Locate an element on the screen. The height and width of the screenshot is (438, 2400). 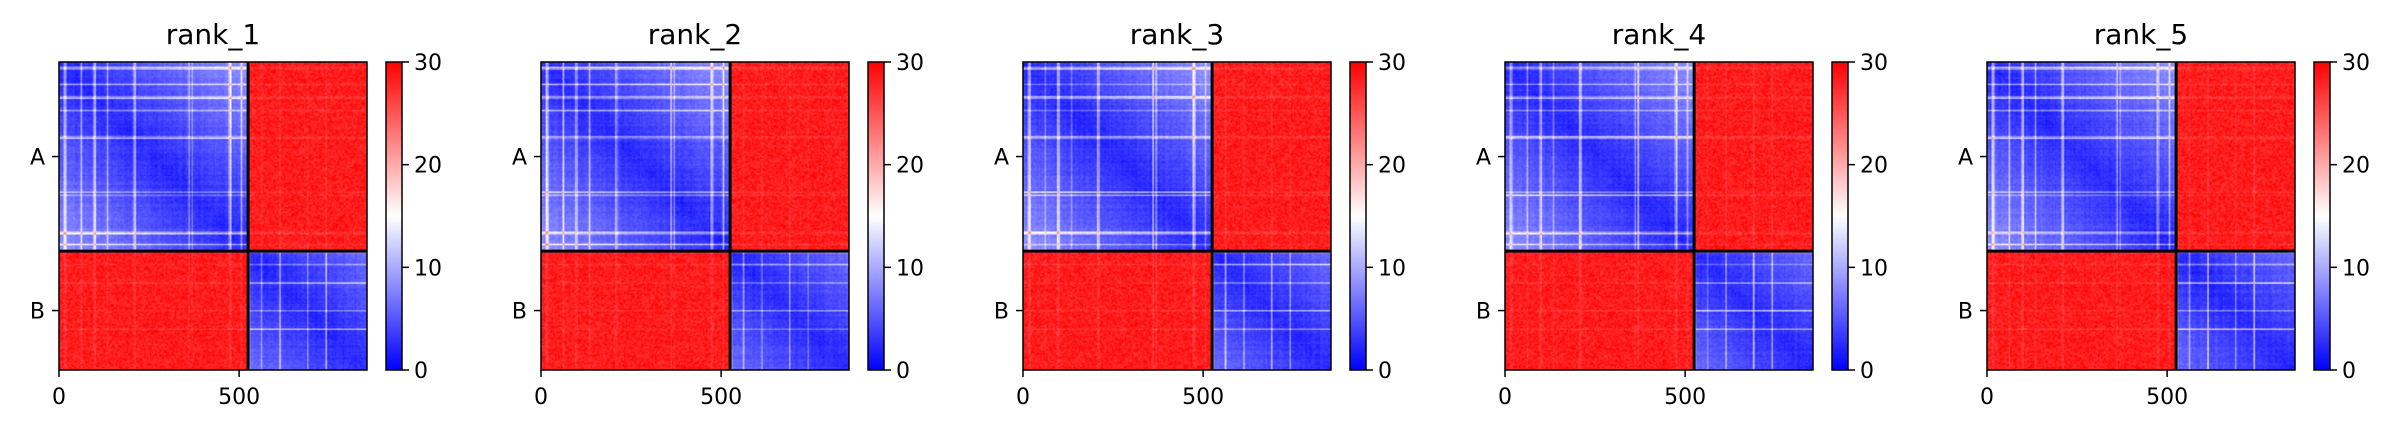
panel-title: rank_2 is located at coordinates (695, 34).